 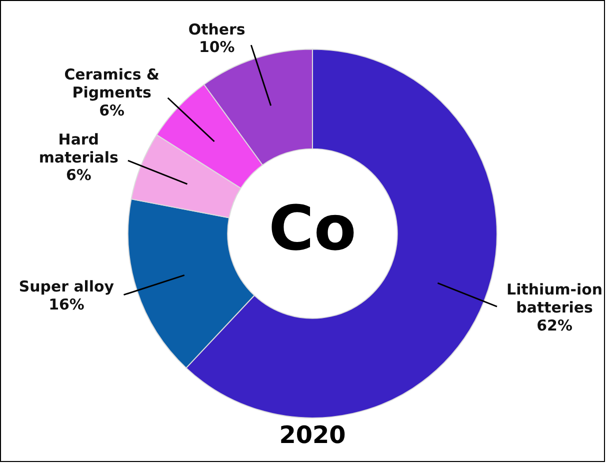 I want to click on slice-label: Others, so click(x=217, y=29).